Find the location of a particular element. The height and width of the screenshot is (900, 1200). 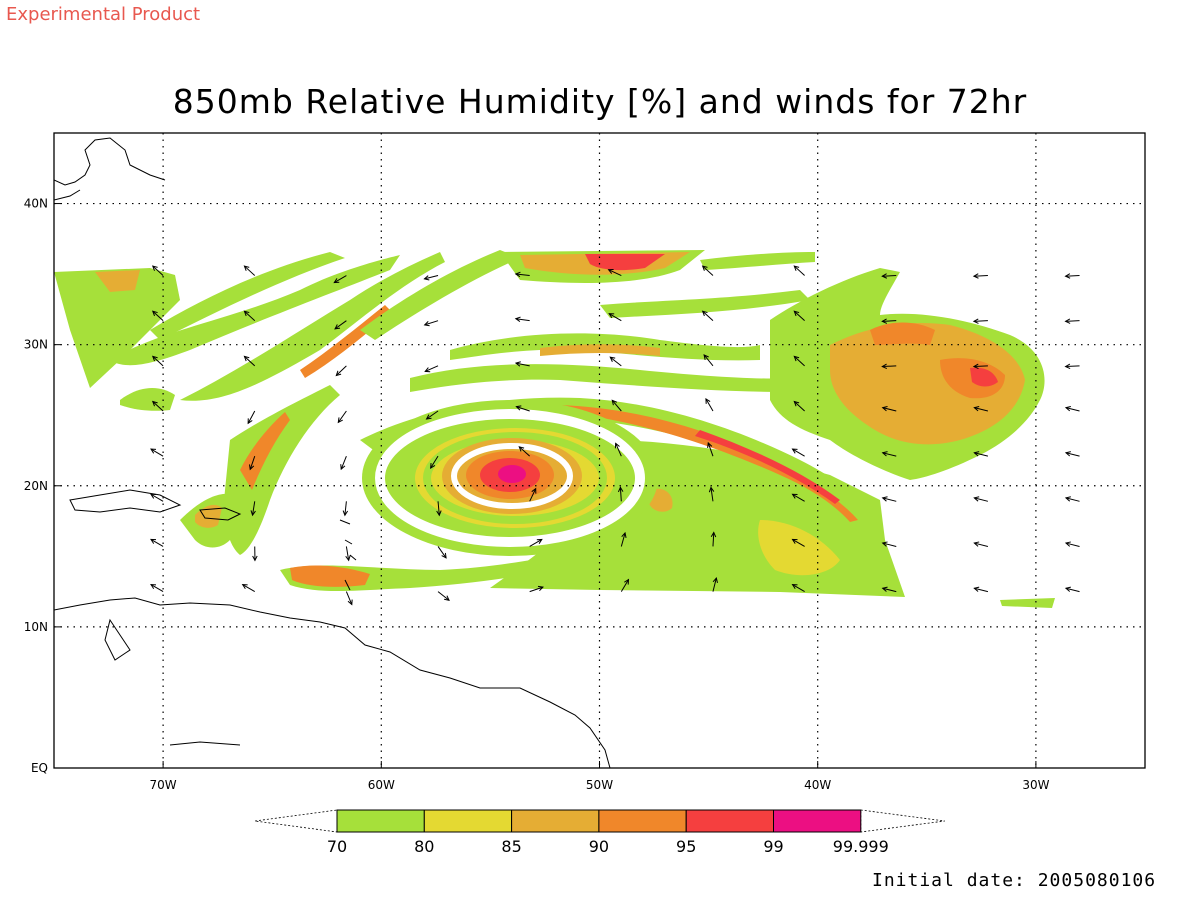

initial-date: Initial date: 2005080106 is located at coordinates (1014, 880).